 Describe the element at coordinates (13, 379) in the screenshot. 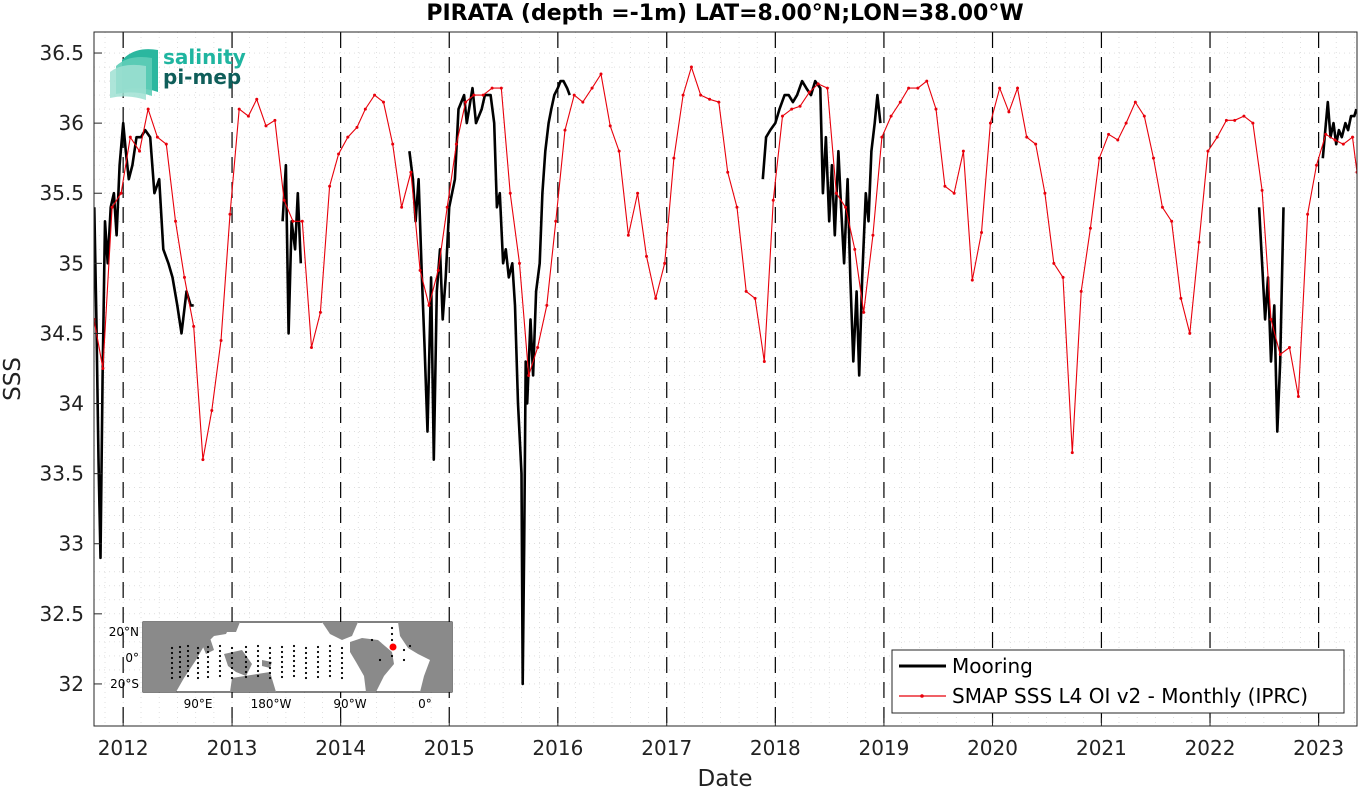

I see `y-axis-label: SSS` at that location.